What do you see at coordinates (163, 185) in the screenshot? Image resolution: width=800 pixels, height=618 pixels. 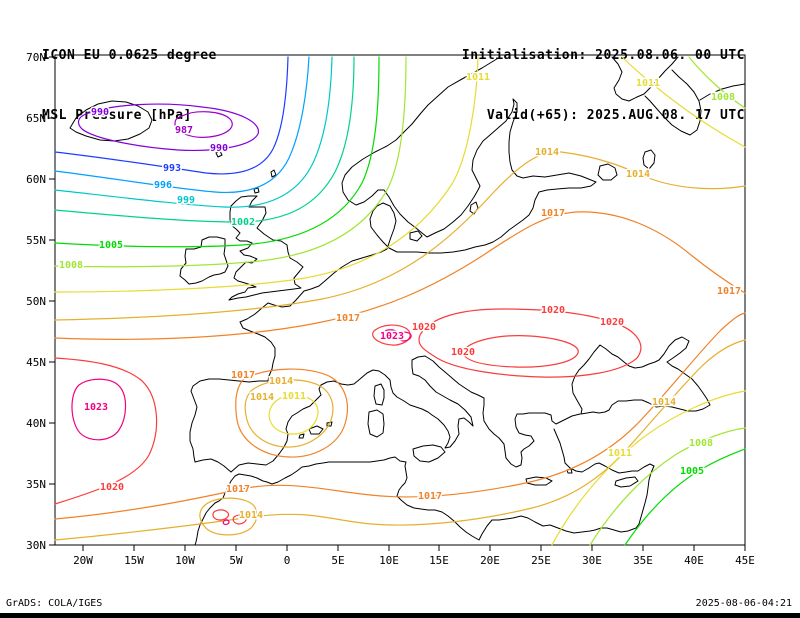 I see `isobar-label: 996` at bounding box center [163, 185].